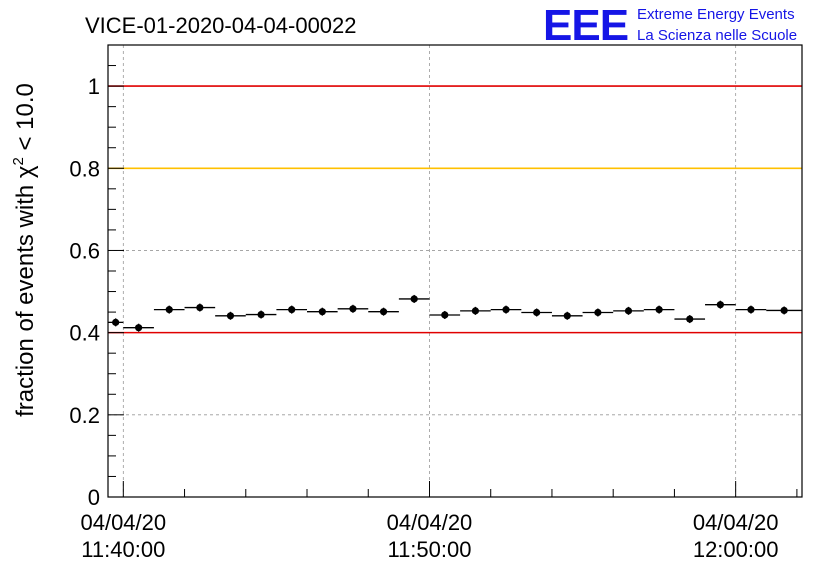 This screenshot has width=836, height=572. Describe the element at coordinates (84, 168) in the screenshot. I see `y-tick-label: 0.8` at that location.